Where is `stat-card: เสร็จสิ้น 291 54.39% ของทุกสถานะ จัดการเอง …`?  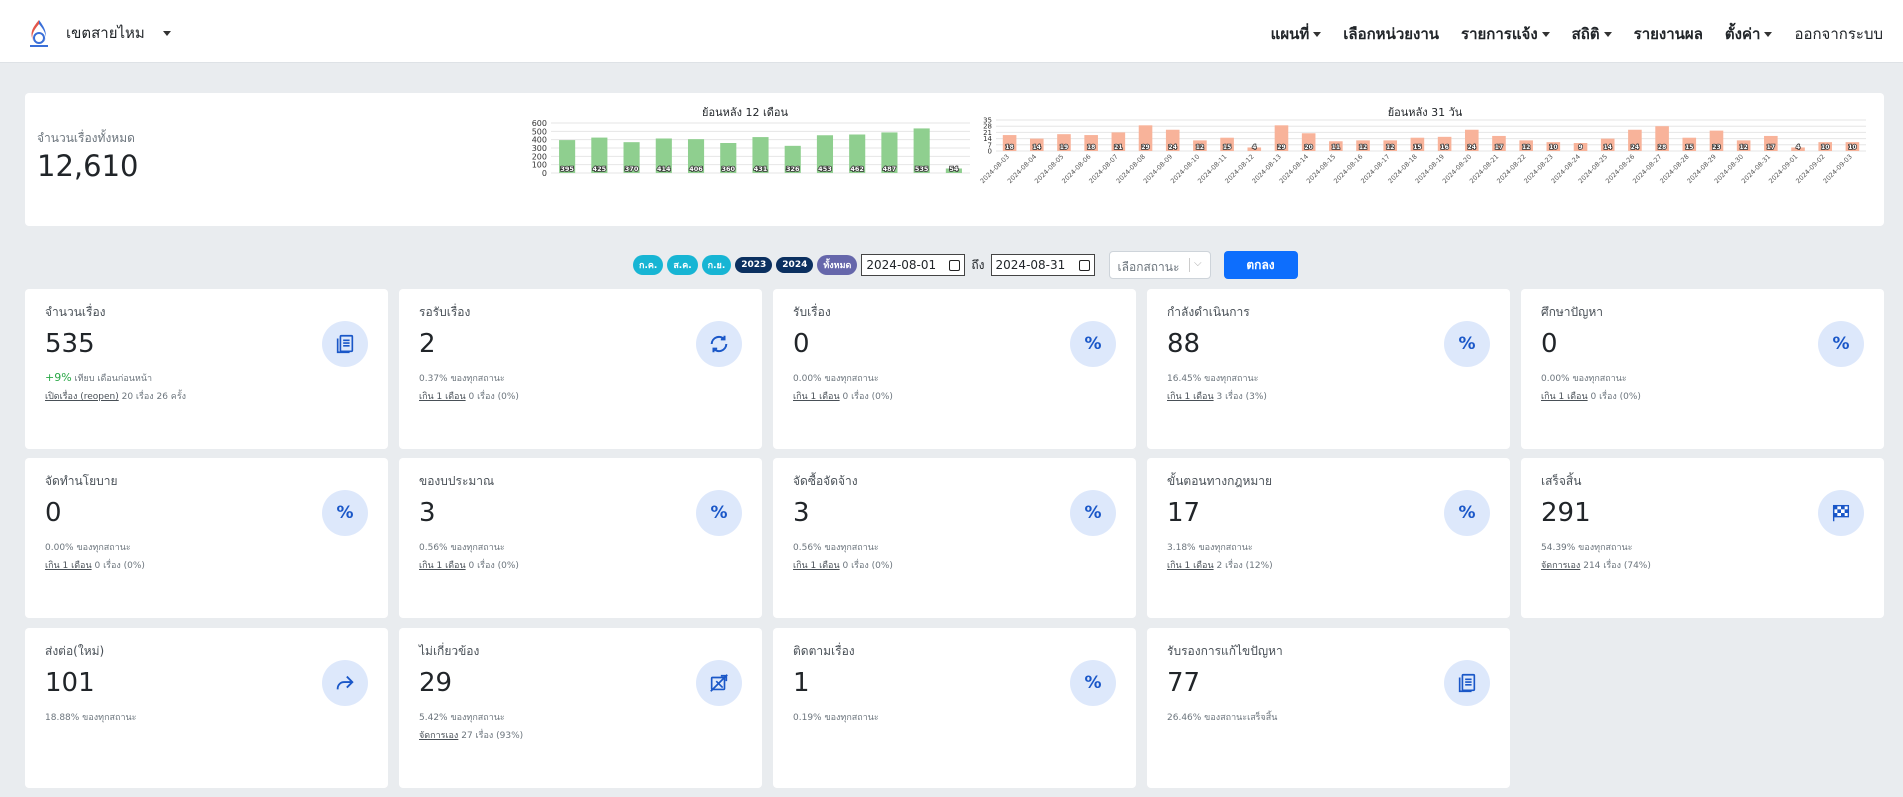
stat-card: เสร็จสิ้น 291 54.39% ของทุกสถานะ จัดการเอง … is located at coordinates (1702, 538).